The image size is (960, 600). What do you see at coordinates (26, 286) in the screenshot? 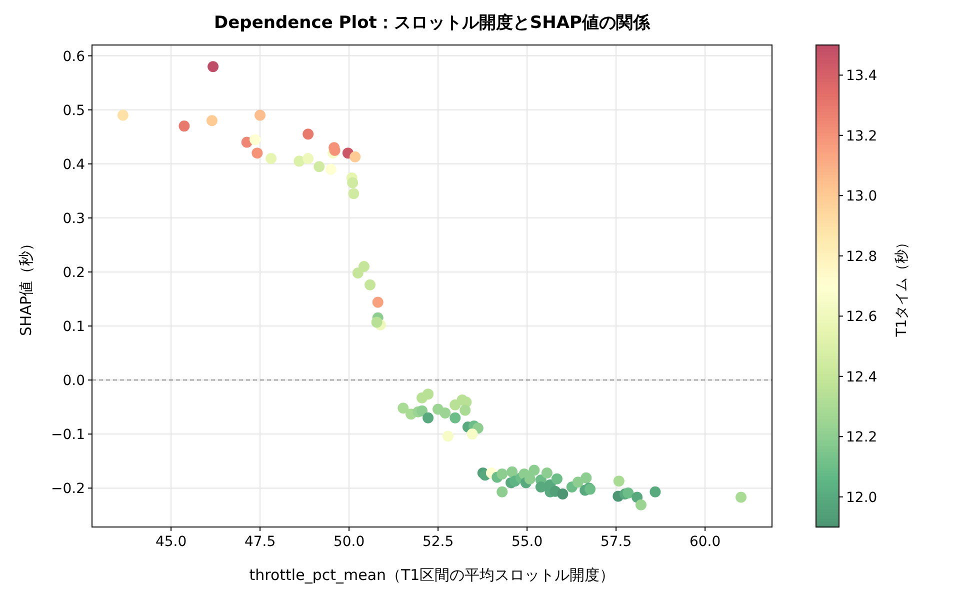
I see `y-axis-title: SHAP値（秒）` at bounding box center [26, 286].